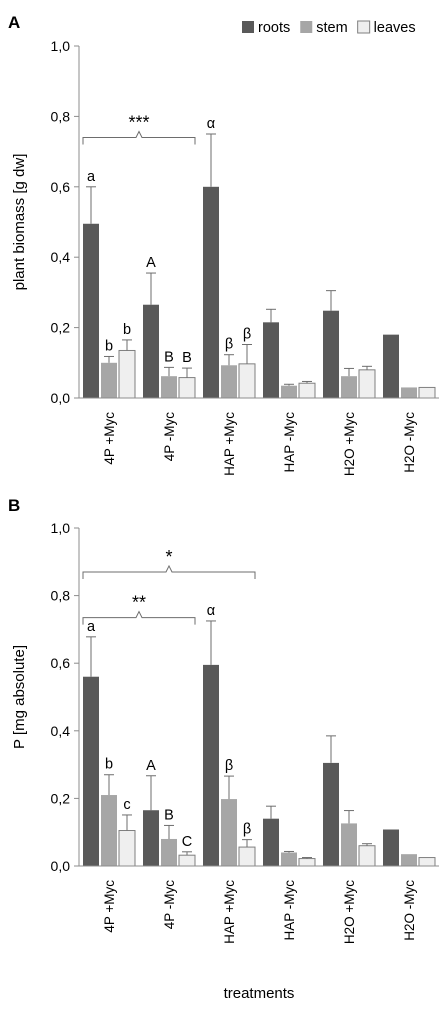 The image size is (447, 1009). I want to click on p1-category-label: H2O -Myc, so click(409, 442).